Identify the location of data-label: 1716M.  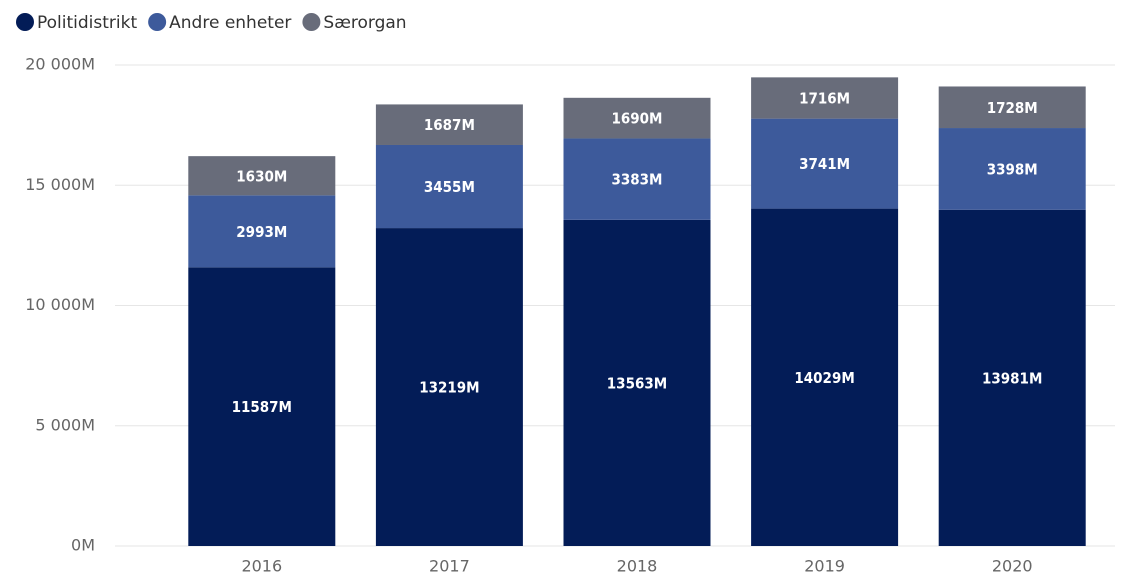
(824, 98).